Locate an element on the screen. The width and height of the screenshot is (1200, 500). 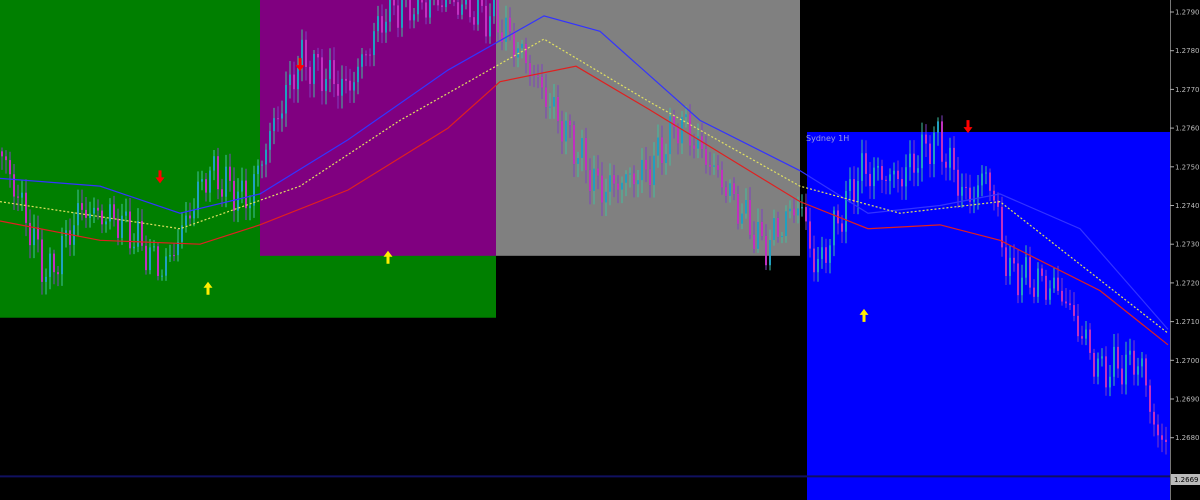
session-box is located at coordinates (648, 128).